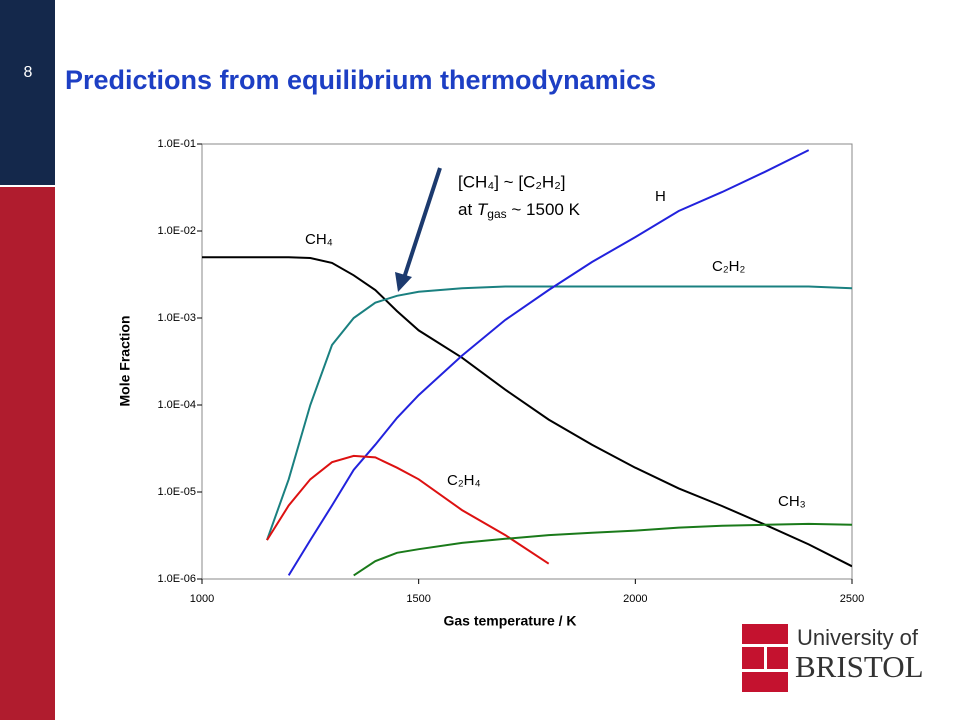 The image size is (960, 725). I want to click on y-tick-label: 1.0E-05, so click(176, 492).